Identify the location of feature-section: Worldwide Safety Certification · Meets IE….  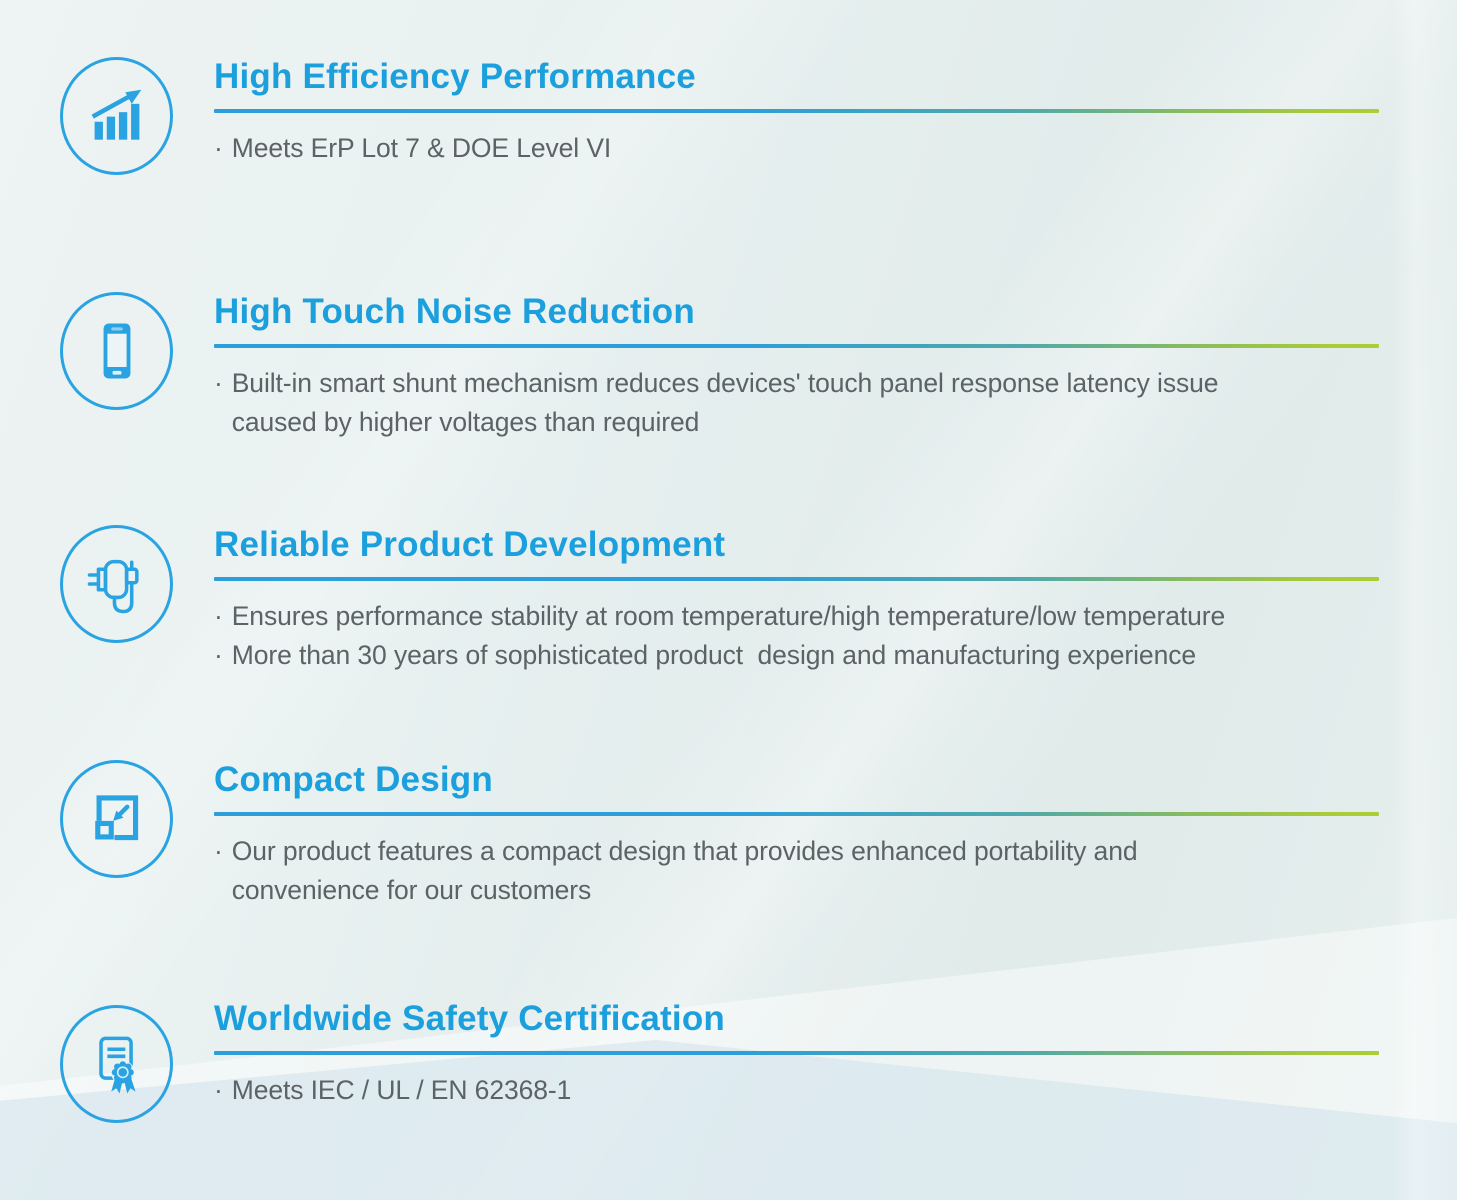
(728, 1061).